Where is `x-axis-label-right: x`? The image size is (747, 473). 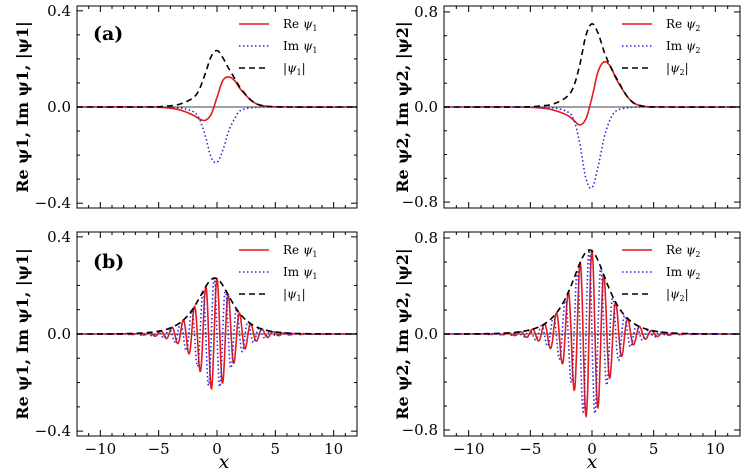 x-axis-label-right: x is located at coordinates (592, 462).